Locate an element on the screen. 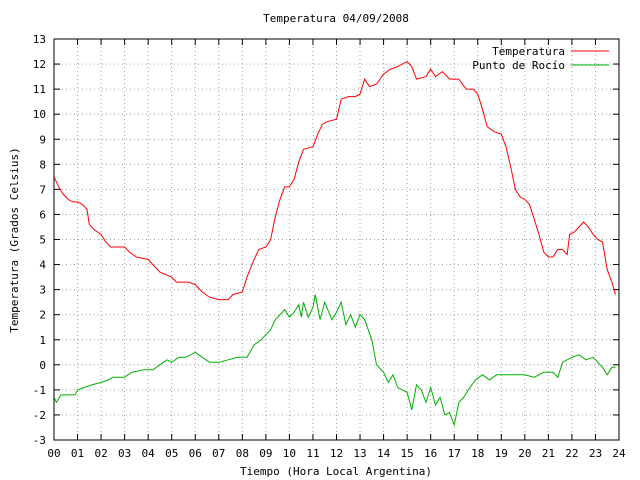  x-tick-label: 18 is located at coordinates (477, 453).